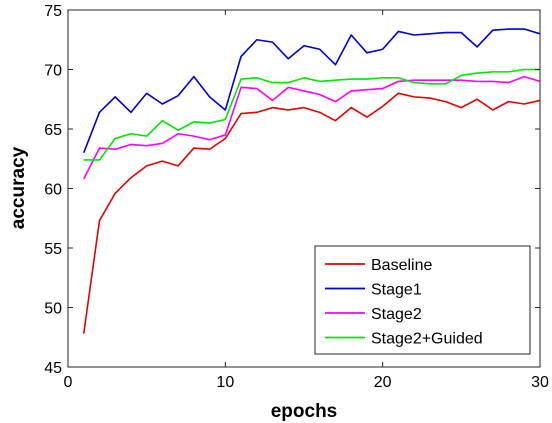 This screenshot has height=423, width=552. Describe the element at coordinates (53, 71) in the screenshot. I see `y-tick-label: 70` at that location.